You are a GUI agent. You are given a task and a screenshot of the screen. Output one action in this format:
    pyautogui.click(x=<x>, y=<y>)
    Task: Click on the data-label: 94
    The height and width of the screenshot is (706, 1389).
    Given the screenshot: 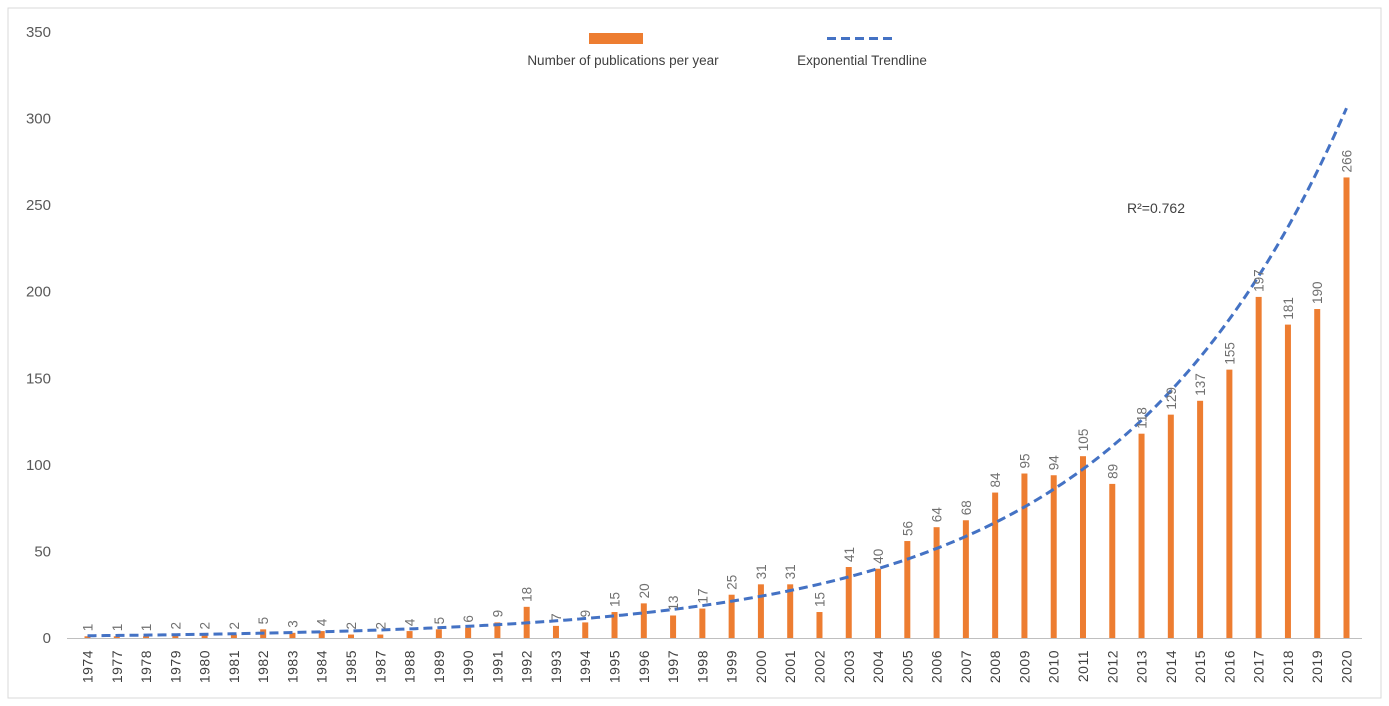 What is the action you would take?
    pyautogui.click(x=1054, y=463)
    